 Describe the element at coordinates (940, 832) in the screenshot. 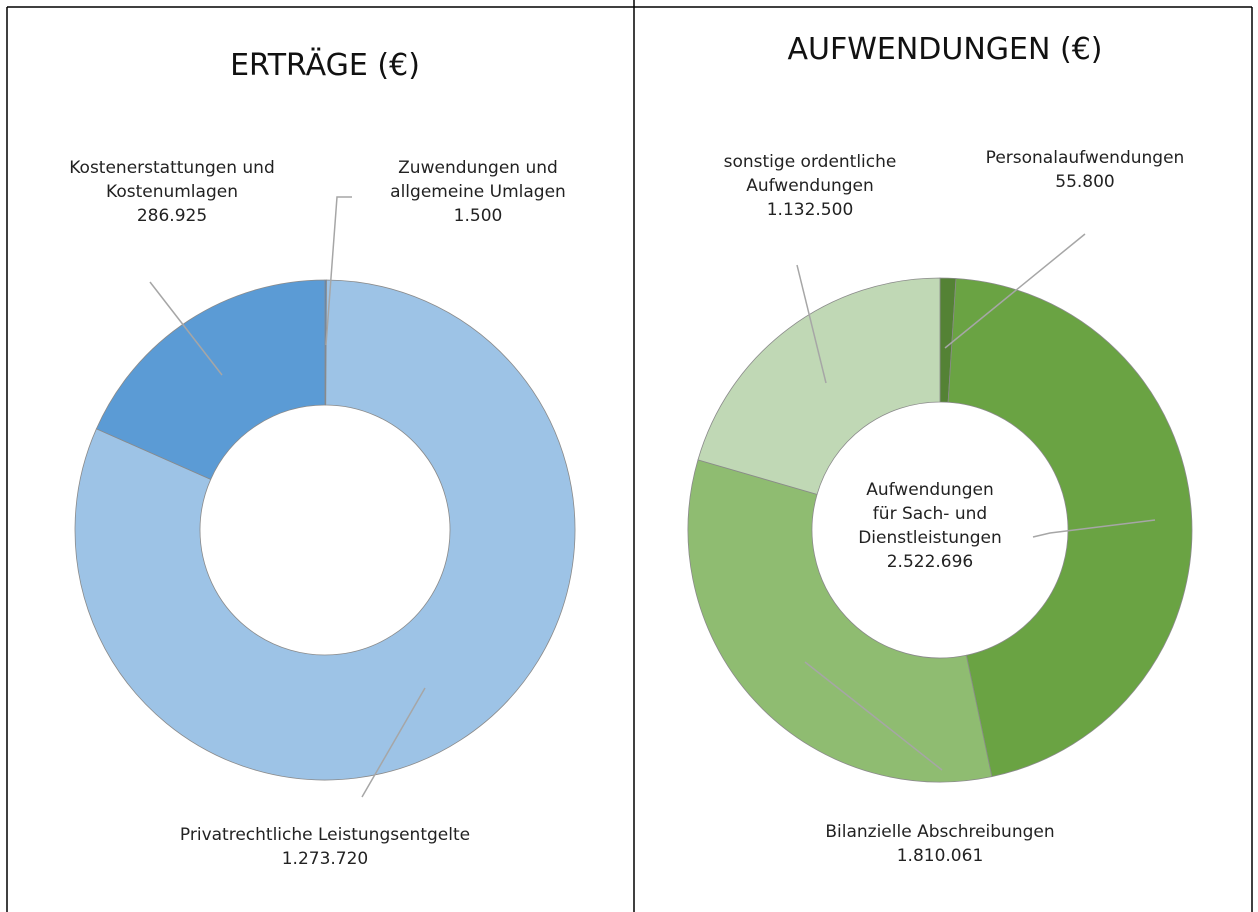

I see `category-label: Bilanzielle Abschreibungen` at that location.